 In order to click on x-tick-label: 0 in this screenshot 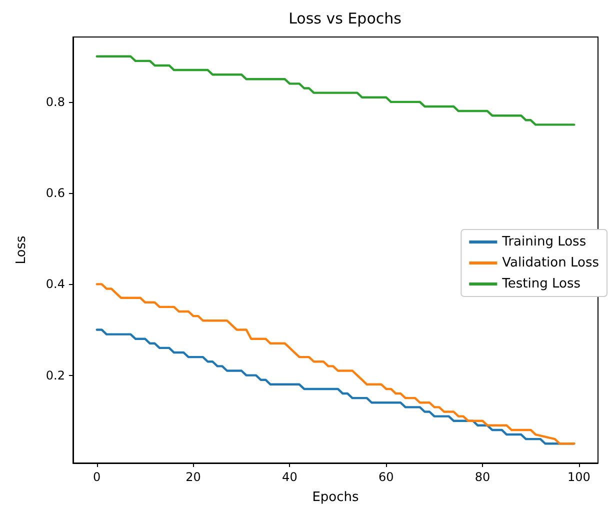, I will do `click(97, 477)`.